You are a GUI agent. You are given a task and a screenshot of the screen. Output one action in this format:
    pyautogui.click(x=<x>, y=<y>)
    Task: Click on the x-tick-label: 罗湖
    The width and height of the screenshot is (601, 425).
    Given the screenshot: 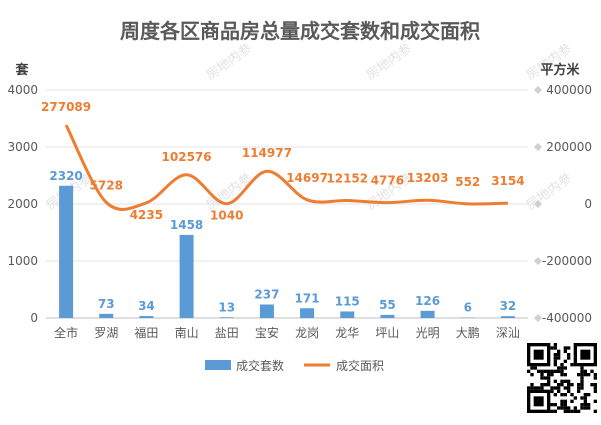 What is the action you would take?
    pyautogui.click(x=106, y=332)
    